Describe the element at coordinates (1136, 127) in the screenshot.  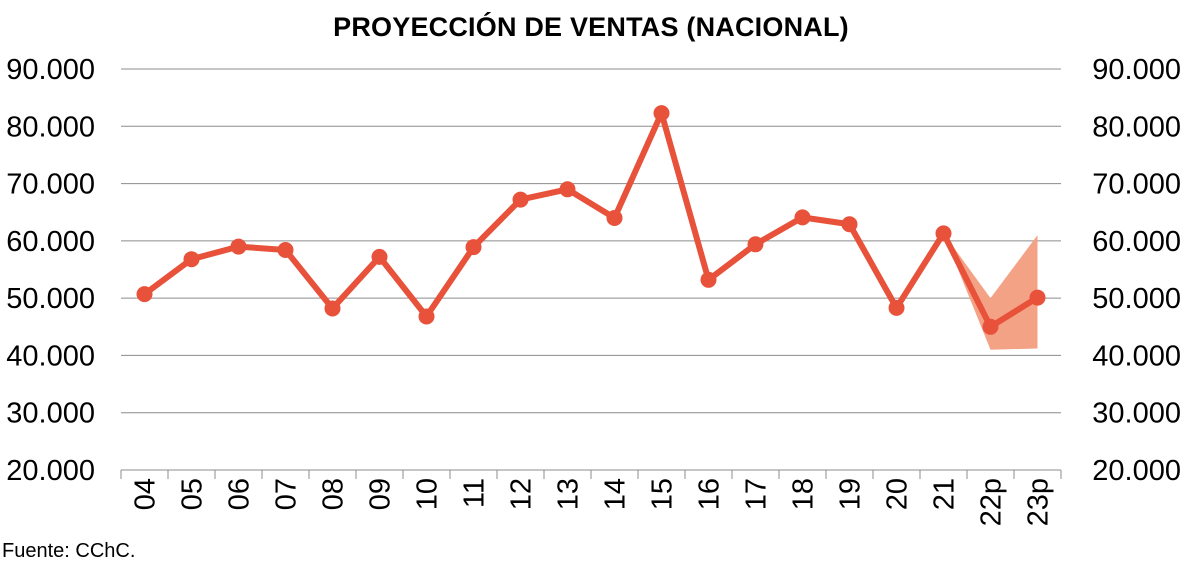
I see `y-tick-label-right: 80.000` at that location.